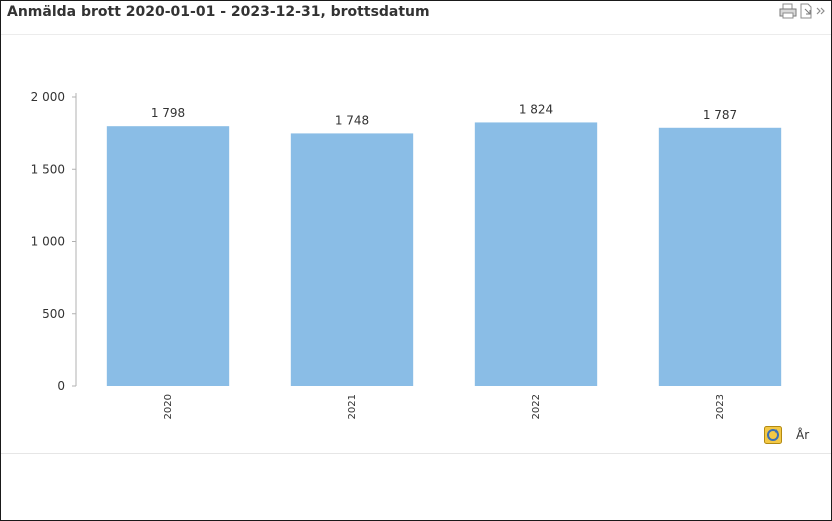  What do you see at coordinates (48, 242) in the screenshot?
I see `y-tick-label: 1 000` at bounding box center [48, 242].